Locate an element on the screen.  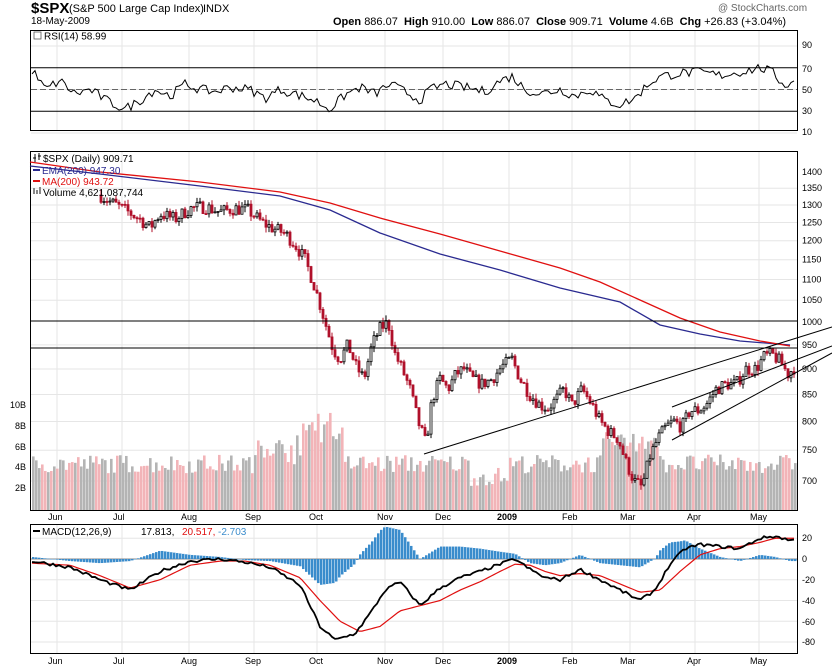
macd-hist-value: -2.703 is located at coordinates (232, 532).